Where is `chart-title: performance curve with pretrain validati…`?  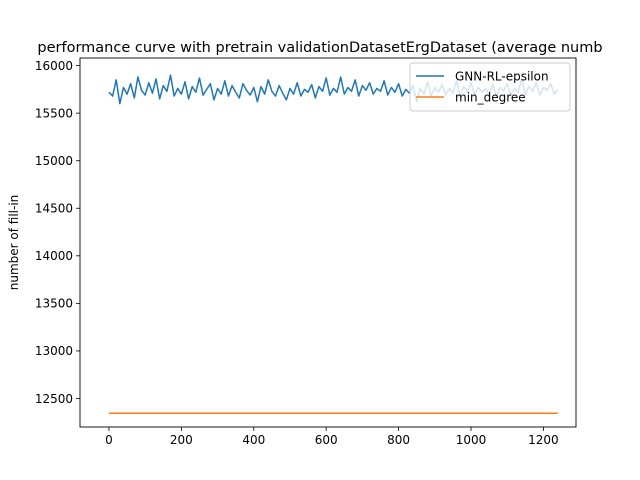 chart-title: performance curve with pretrain validati… is located at coordinates (319, 48).